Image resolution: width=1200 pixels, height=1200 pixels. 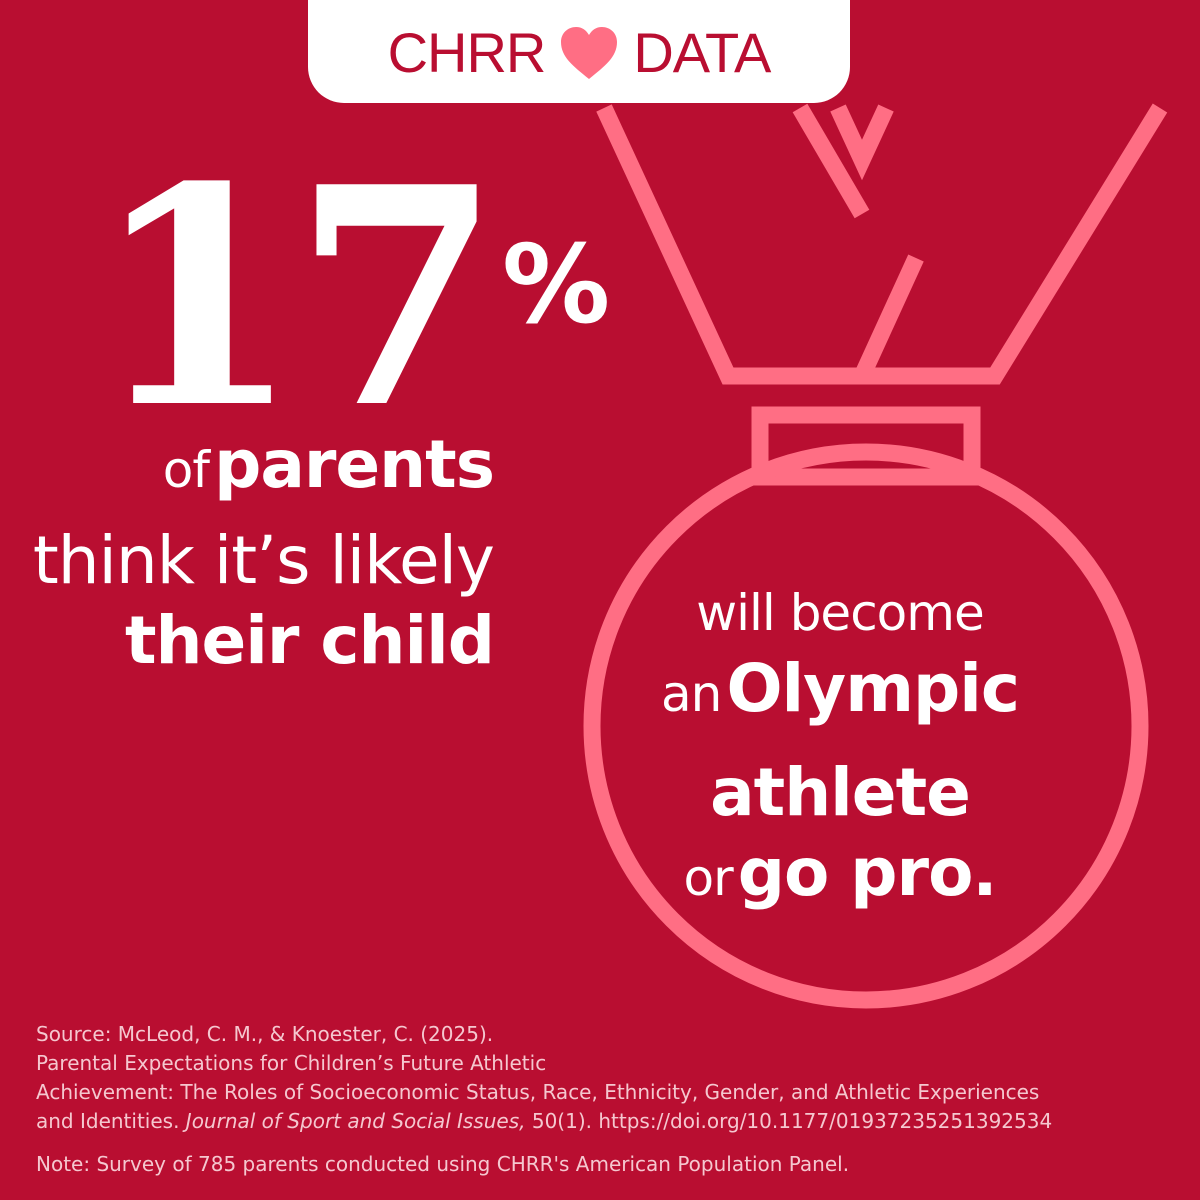 What do you see at coordinates (309, 640) in the screenshot?
I see `stat-line-3: their child` at bounding box center [309, 640].